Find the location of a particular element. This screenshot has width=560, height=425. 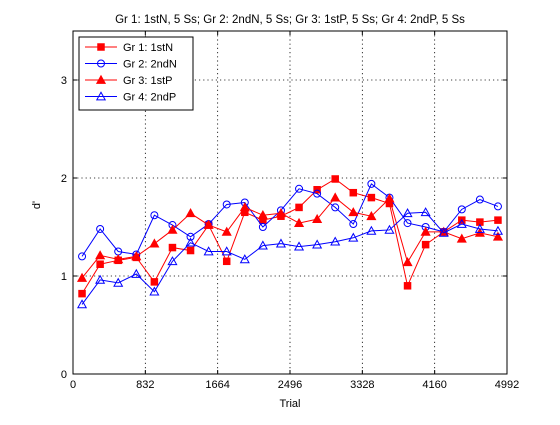

x-tick-label: 3328 is located at coordinates (362, 385).